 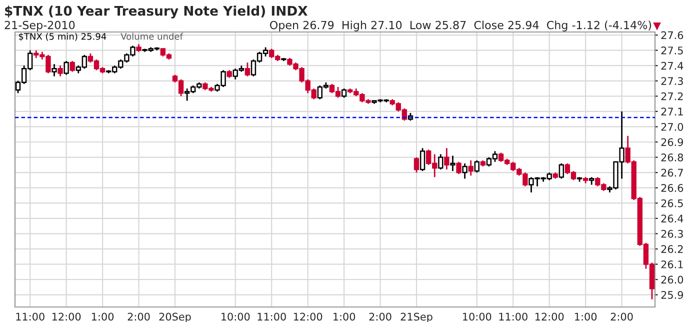 What do you see at coordinates (672, 126) in the screenshot?
I see `y-tick-label: 27.0` at bounding box center [672, 126].